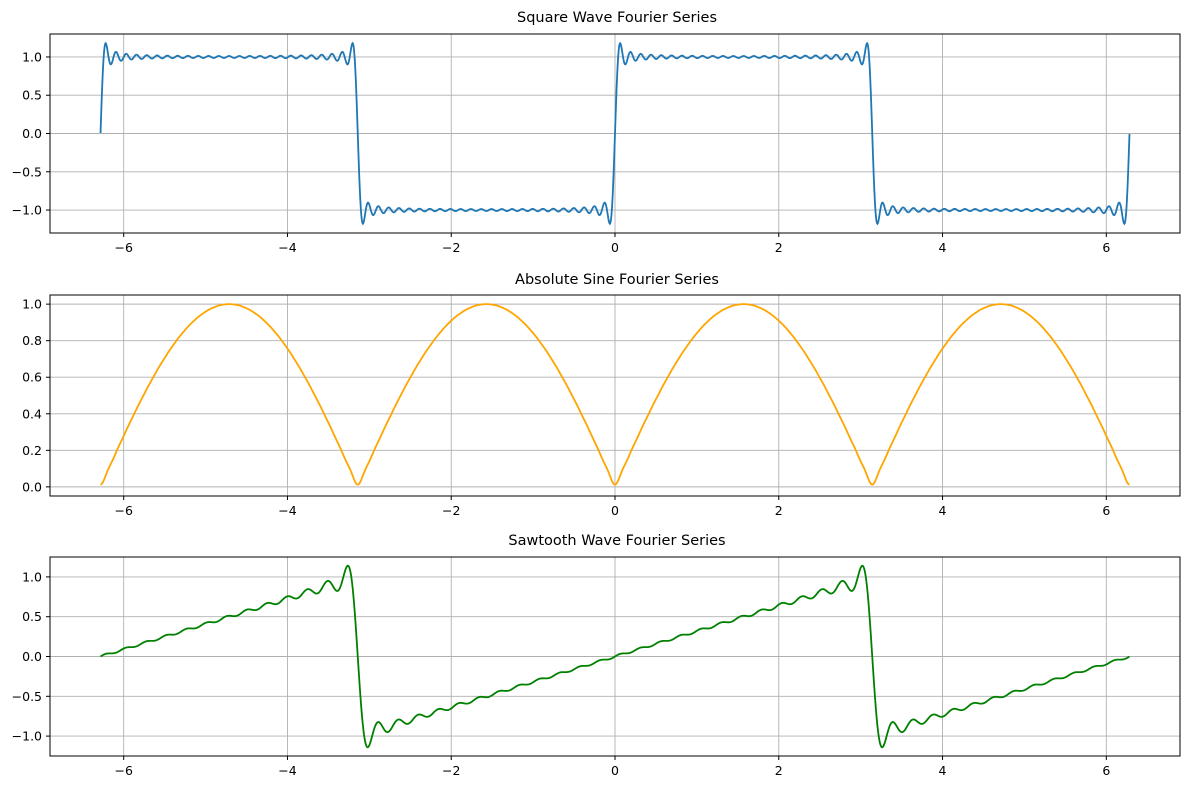 The width and height of the screenshot is (1189, 790). I want to click on square-wave-xtick-label: −4, so click(287, 247).